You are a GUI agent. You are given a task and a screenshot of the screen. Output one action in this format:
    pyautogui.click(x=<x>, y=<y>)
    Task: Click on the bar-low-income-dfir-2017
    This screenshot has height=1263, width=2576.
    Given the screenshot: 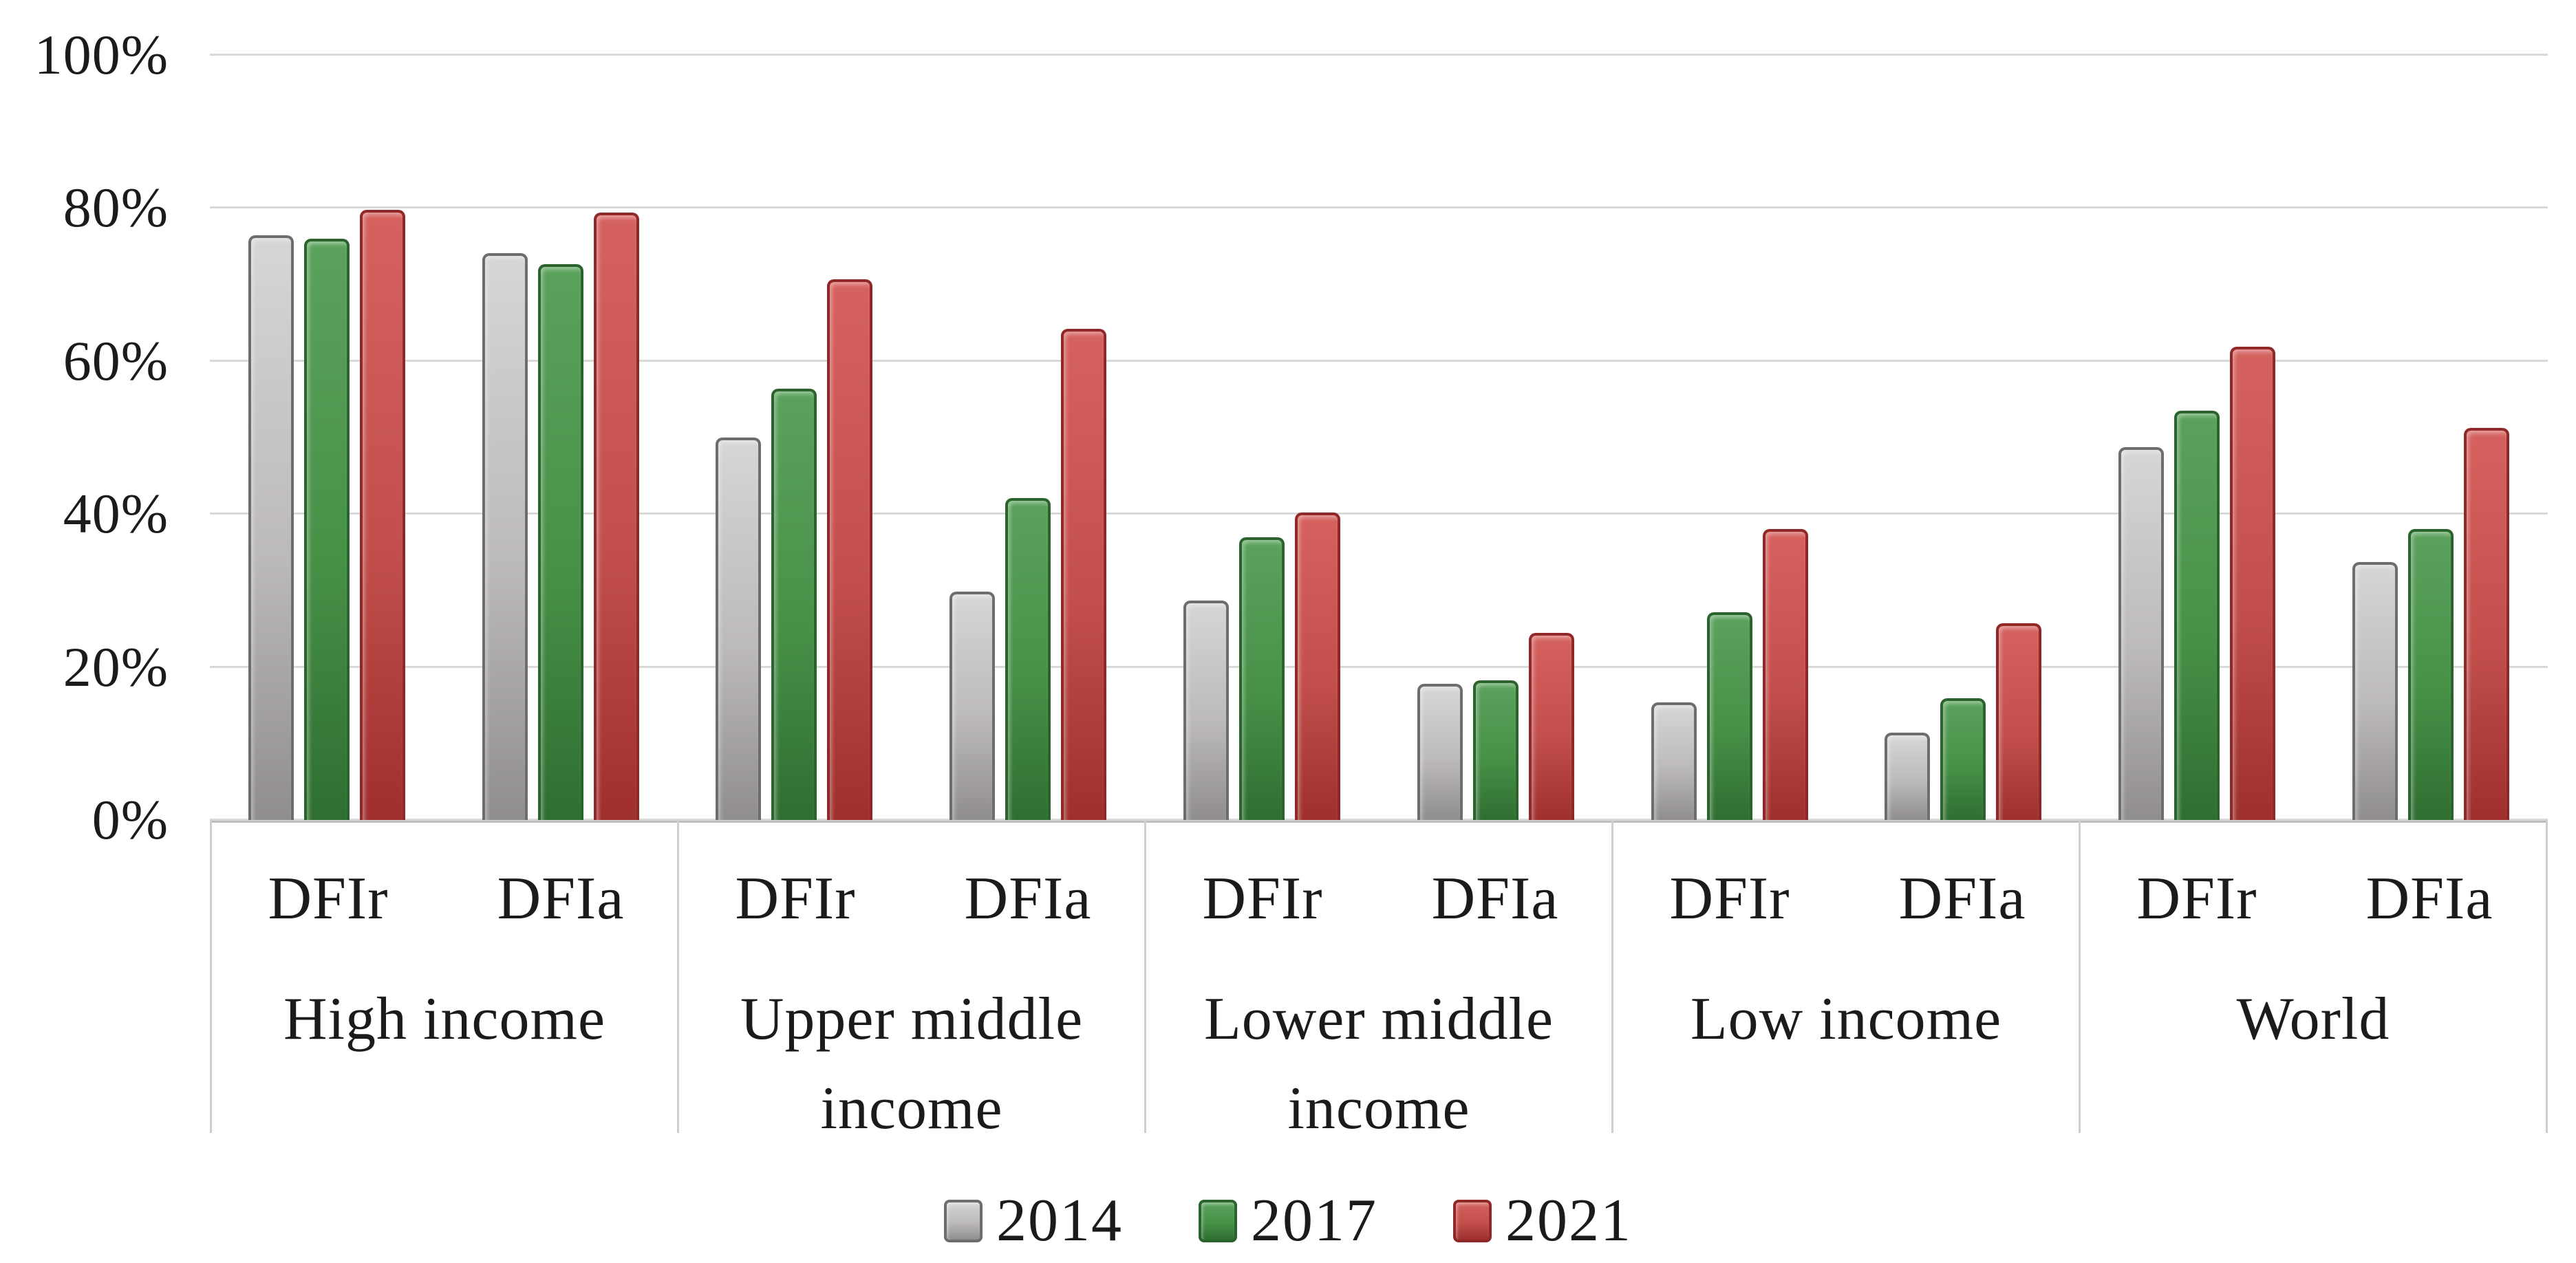 What is the action you would take?
    pyautogui.click(x=1729, y=716)
    